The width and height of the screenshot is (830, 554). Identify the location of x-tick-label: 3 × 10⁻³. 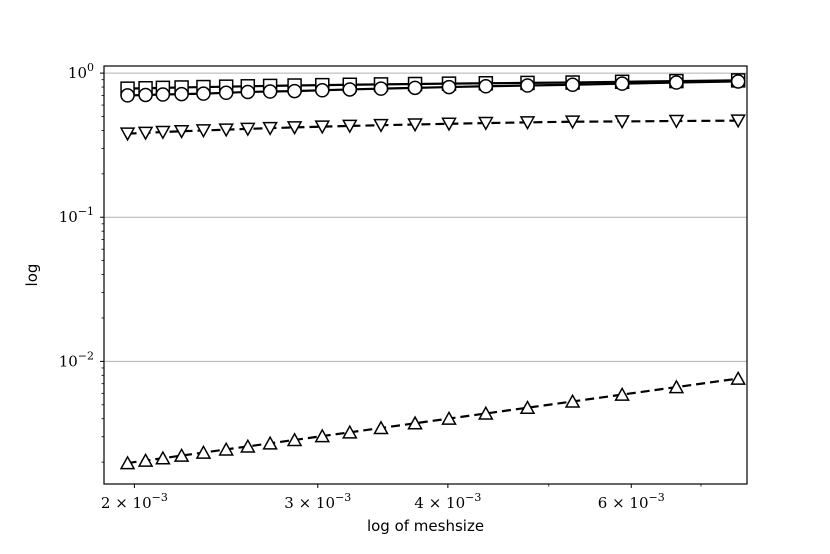
(317, 501).